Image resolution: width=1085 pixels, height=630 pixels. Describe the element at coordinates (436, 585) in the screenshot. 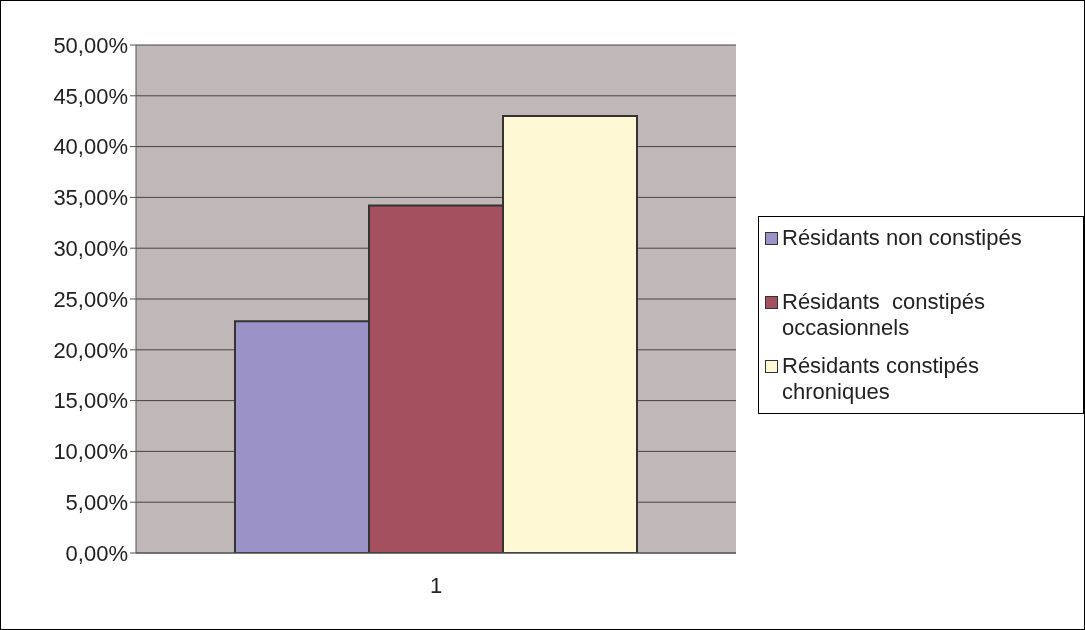

I see `x-tick-label: 1` at that location.